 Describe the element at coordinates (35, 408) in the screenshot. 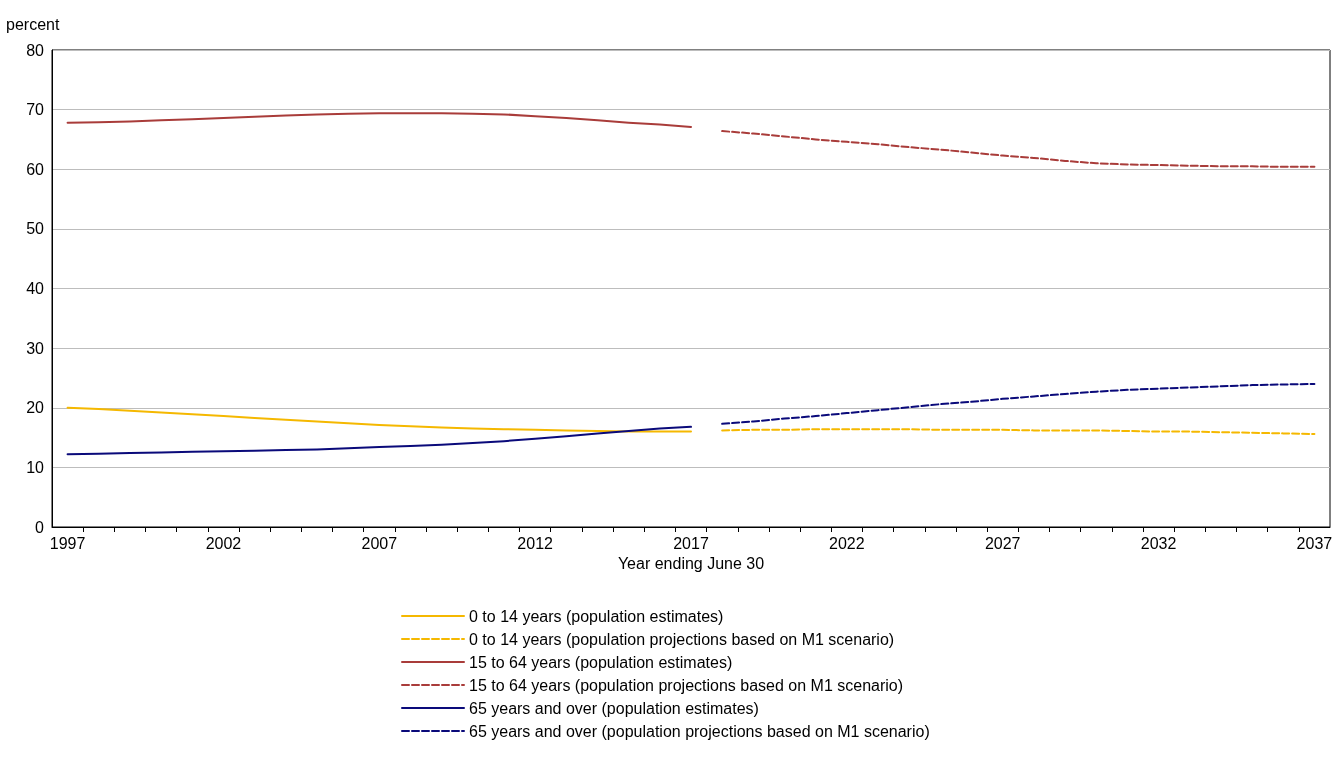

I see `y-tick-label: 20` at that location.